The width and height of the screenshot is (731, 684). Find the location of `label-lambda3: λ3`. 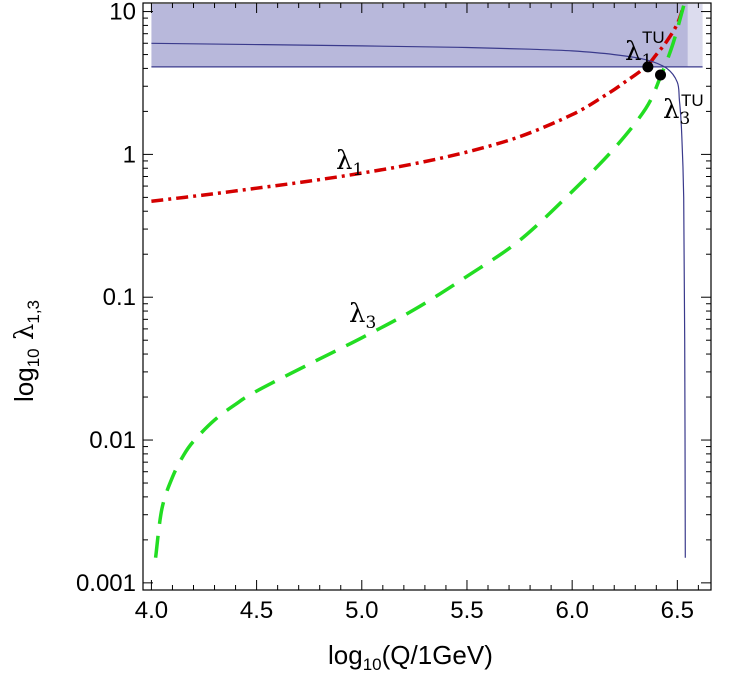

label-lambda3: λ3 is located at coordinates (362, 316).